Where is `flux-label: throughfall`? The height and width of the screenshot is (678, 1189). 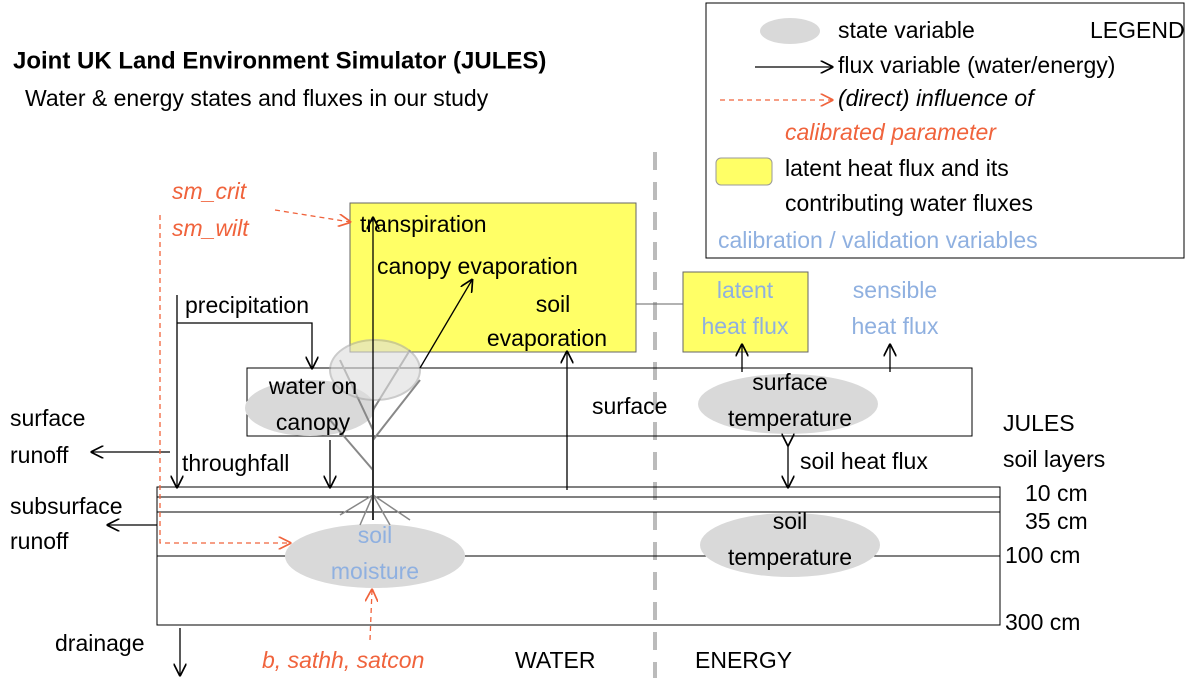
flux-label: throughfall is located at coordinates (235, 463).